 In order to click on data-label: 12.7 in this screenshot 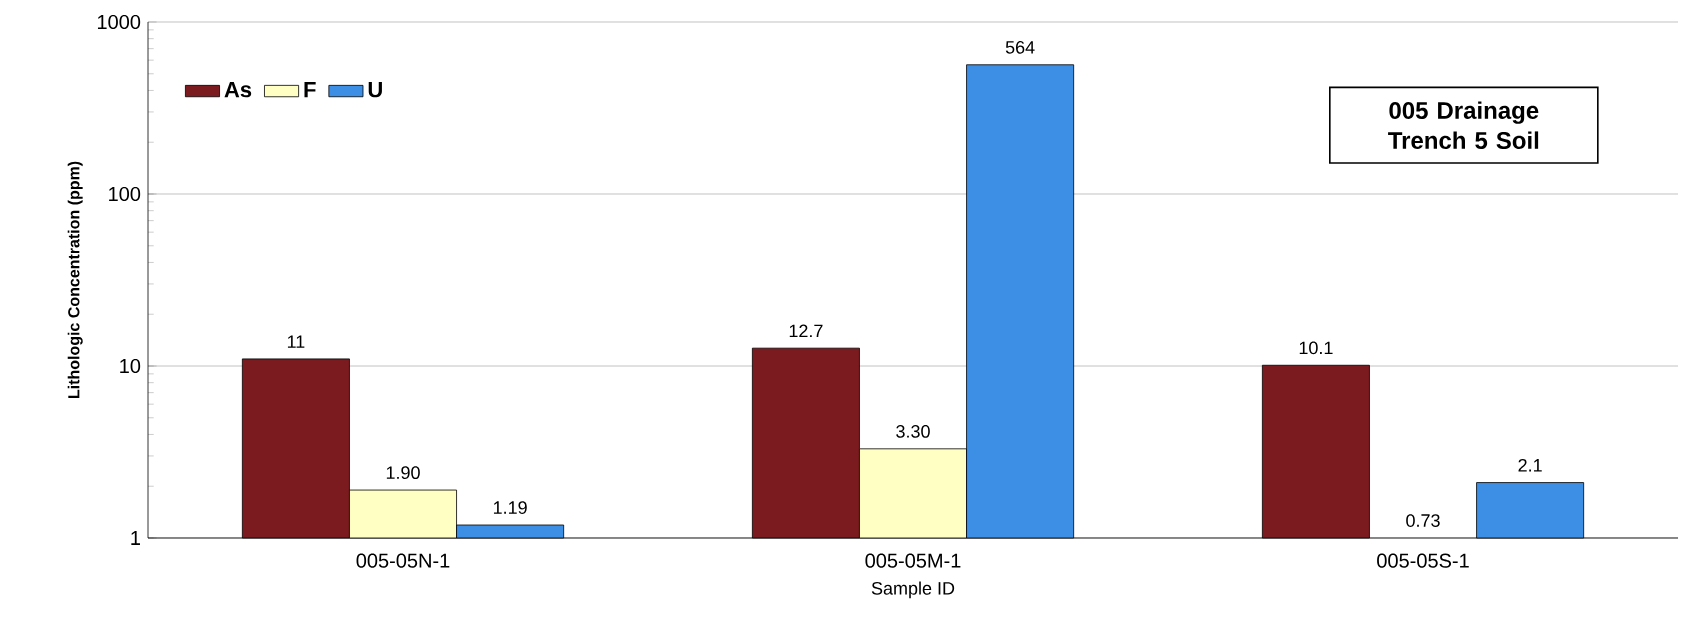, I will do `click(806, 331)`.